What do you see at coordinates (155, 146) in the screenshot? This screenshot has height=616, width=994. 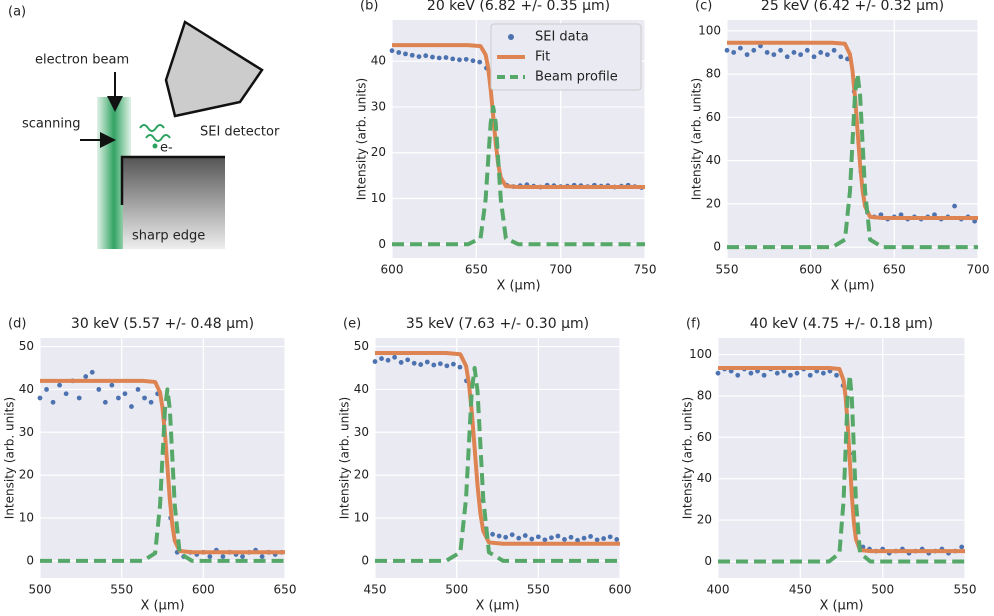 I see `electron` at bounding box center [155, 146].